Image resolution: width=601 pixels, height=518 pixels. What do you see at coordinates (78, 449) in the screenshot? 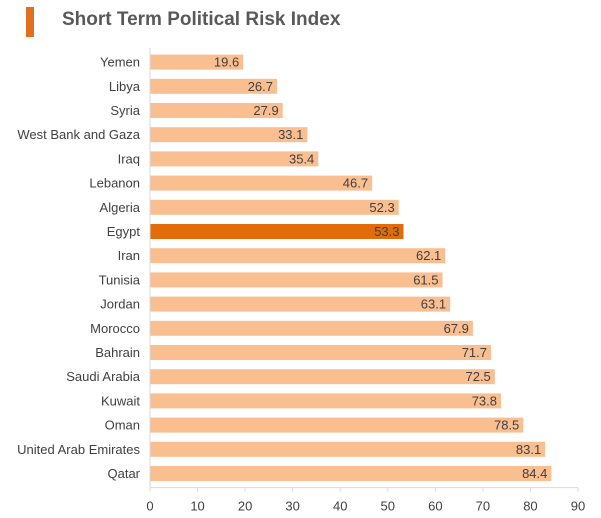
I see `category-label: United Arab Emirates` at bounding box center [78, 449].